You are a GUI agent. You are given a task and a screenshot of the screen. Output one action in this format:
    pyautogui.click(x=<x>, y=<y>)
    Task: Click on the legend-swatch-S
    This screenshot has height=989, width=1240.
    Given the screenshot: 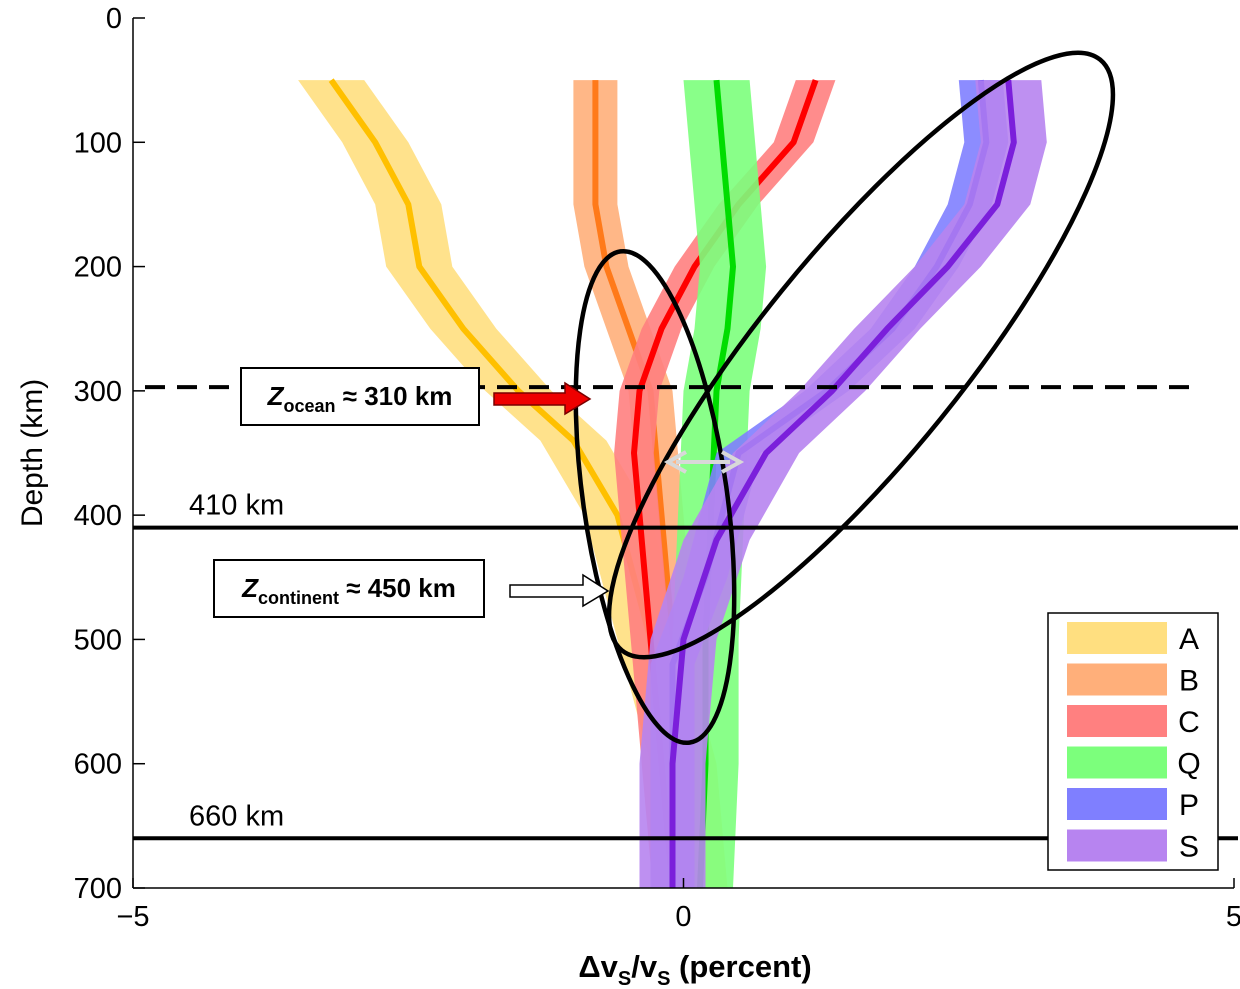 What is the action you would take?
    pyautogui.click(x=1117, y=845)
    